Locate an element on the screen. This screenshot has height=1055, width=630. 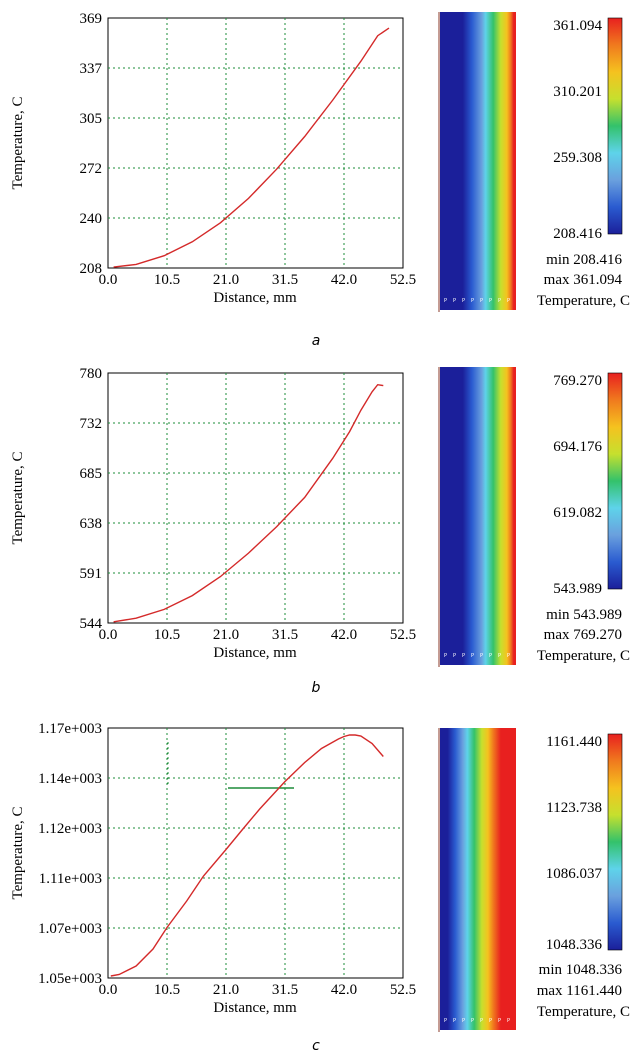
y-tick-label: 544 is located at coordinates (91, 624).